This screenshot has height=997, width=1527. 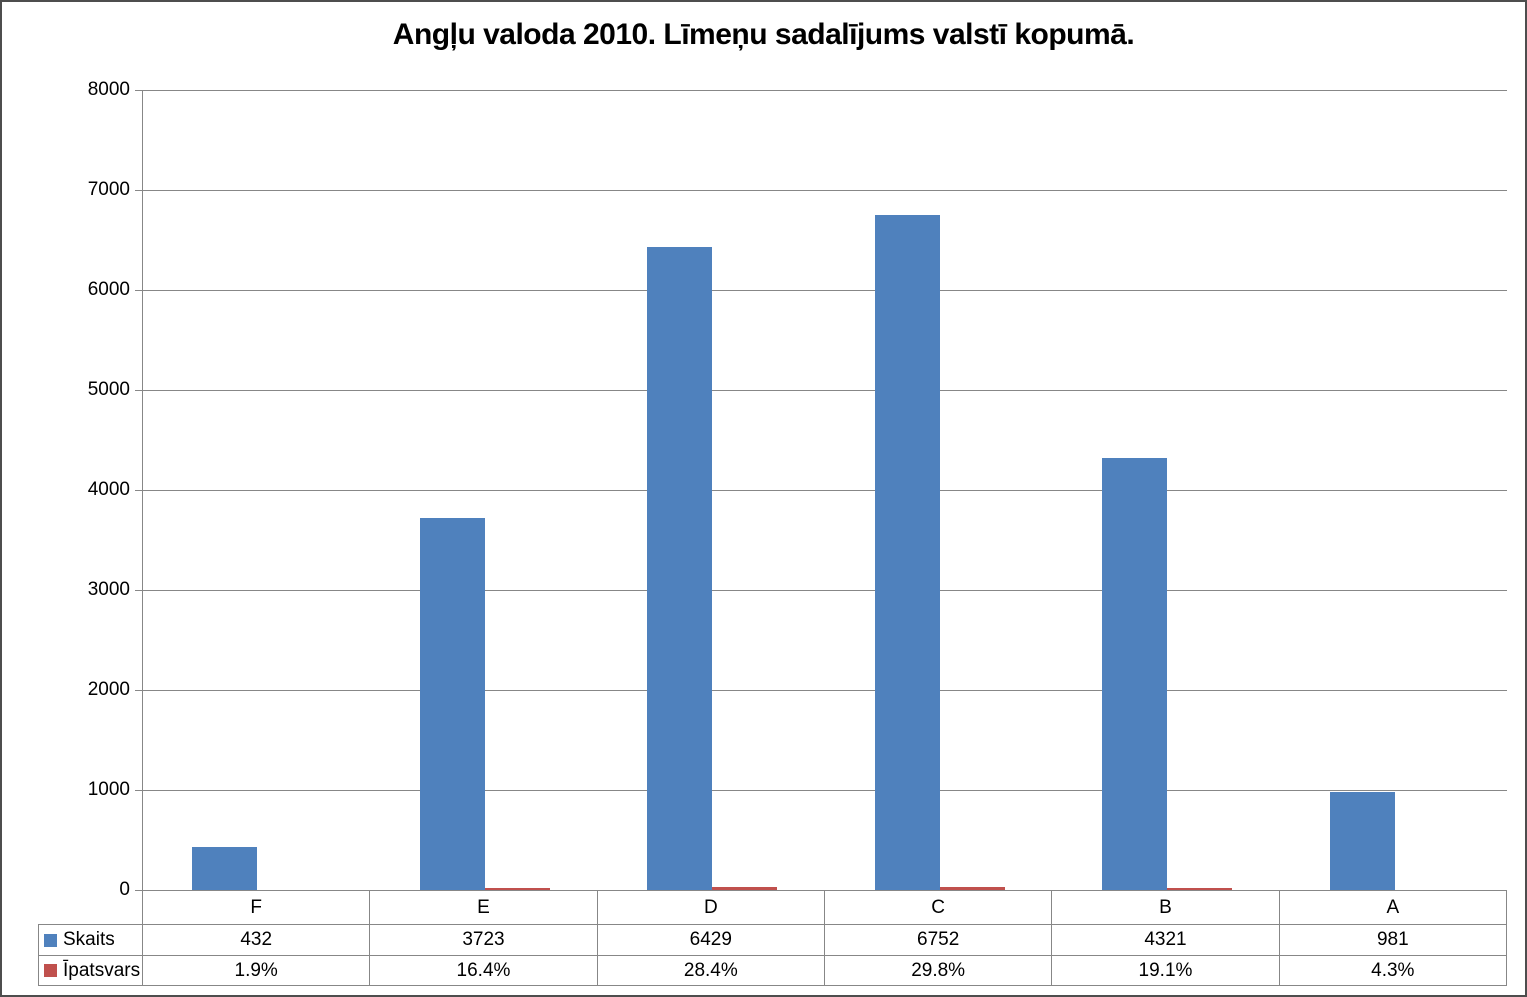 I want to click on skaits-row: Skaits 432 3723 6429 6752 4321 981, so click(x=772, y=939).